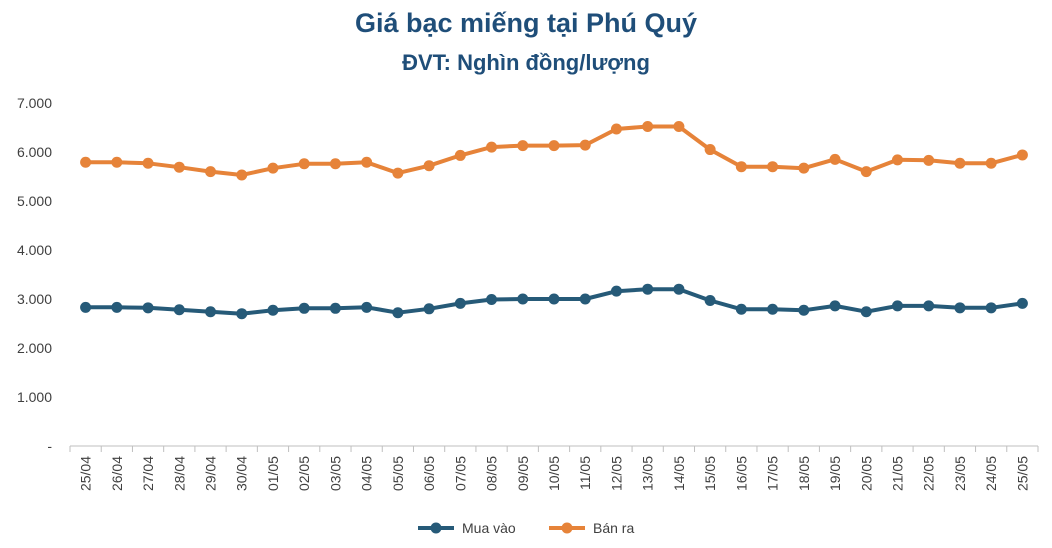 This screenshot has height=548, width=1052. I want to click on x-tick-label: 17/05, so click(773, 473).